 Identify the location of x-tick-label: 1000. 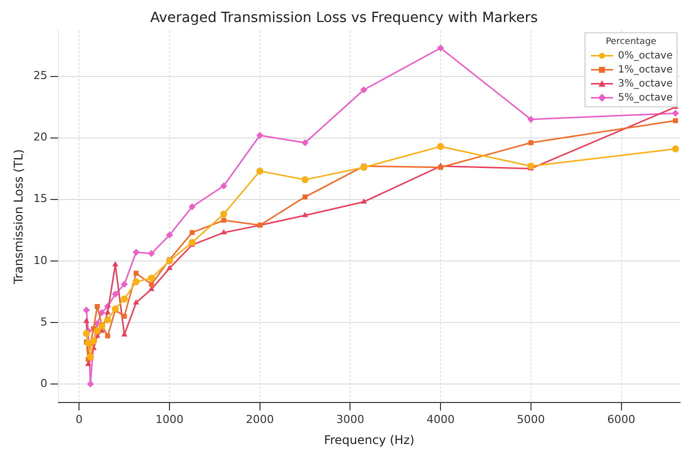
(170, 419).